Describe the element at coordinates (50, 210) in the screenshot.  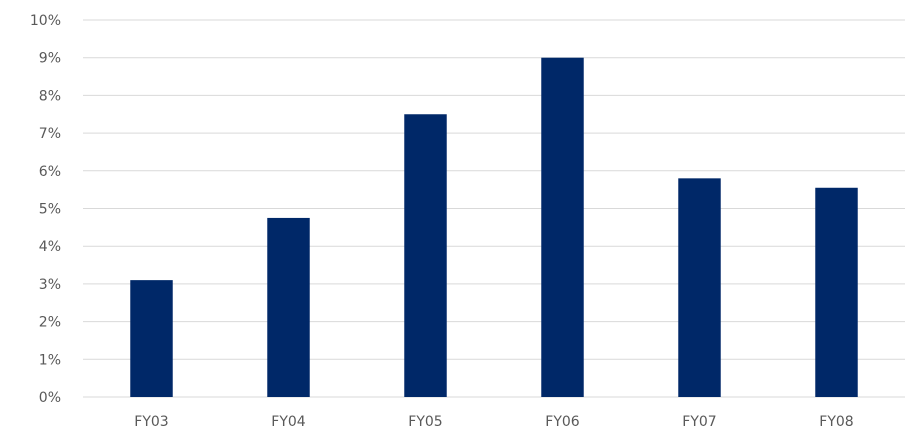
I see `y-tick-label: 5%` at that location.